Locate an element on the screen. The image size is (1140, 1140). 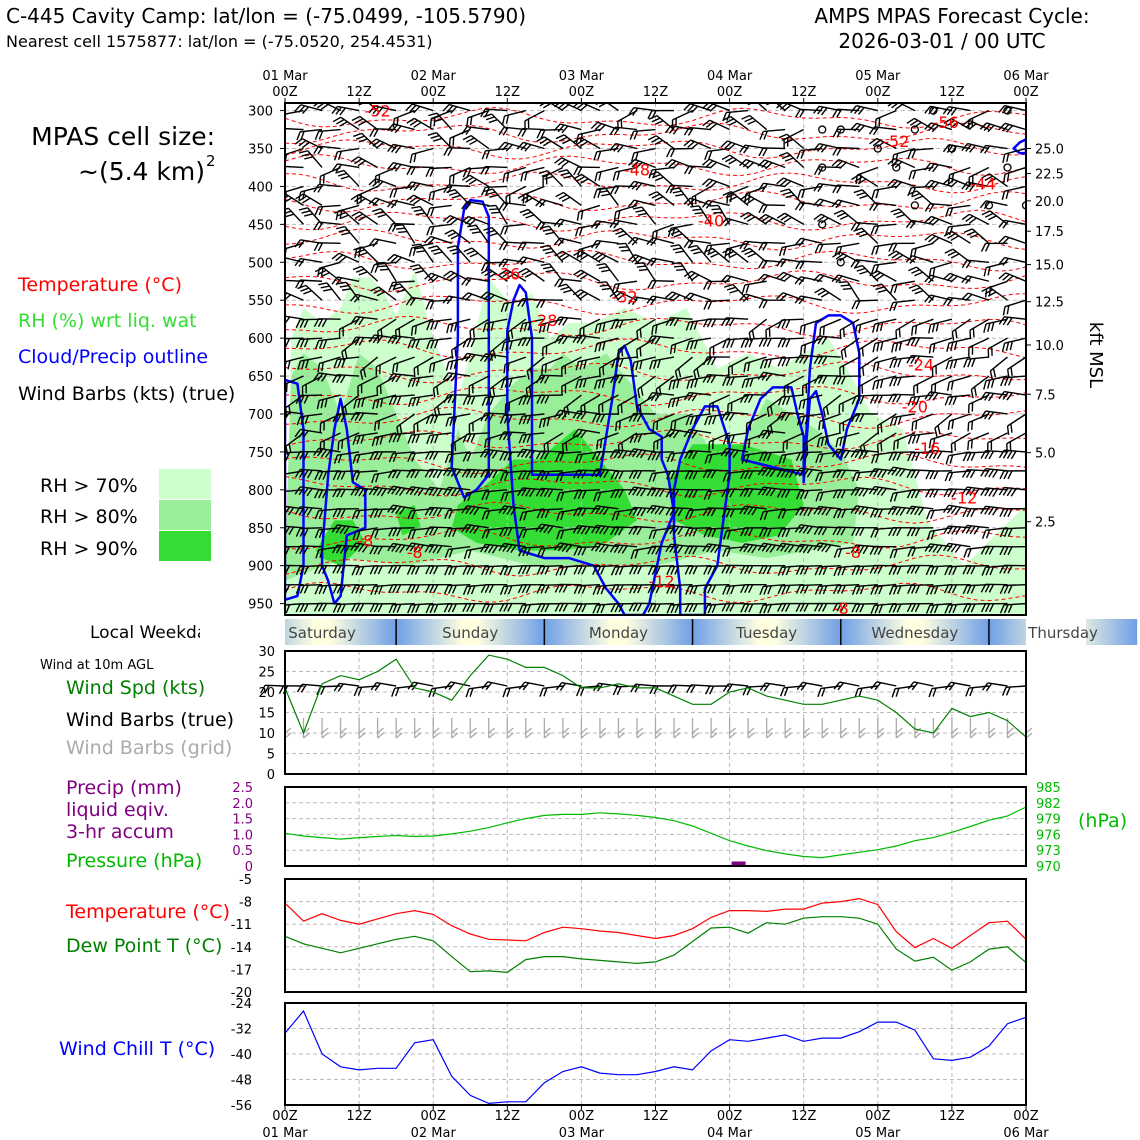
isotherm-contour is located at coordinates (655, 539).